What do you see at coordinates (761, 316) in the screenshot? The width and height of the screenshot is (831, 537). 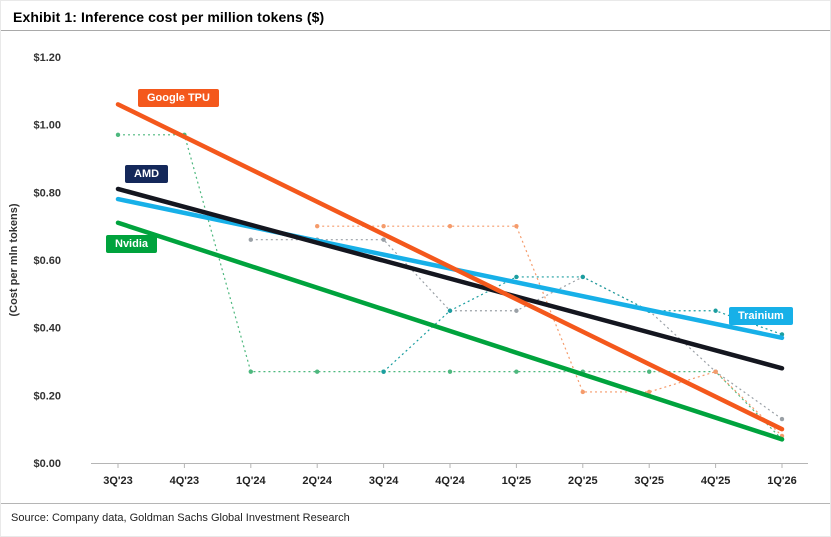 I see `series-label-trainium: Trainium` at bounding box center [761, 316].